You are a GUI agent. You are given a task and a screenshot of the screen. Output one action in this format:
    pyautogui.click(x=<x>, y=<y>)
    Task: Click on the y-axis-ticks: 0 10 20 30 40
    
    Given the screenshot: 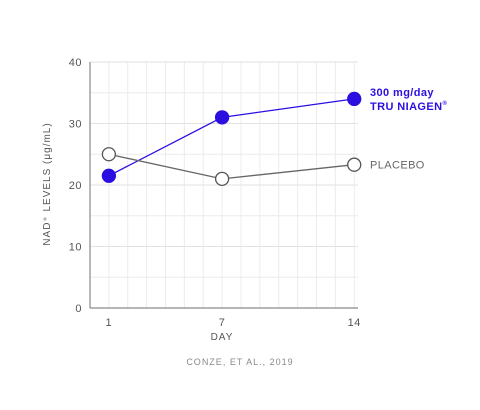 What is the action you would take?
    pyautogui.click(x=75, y=186)
    